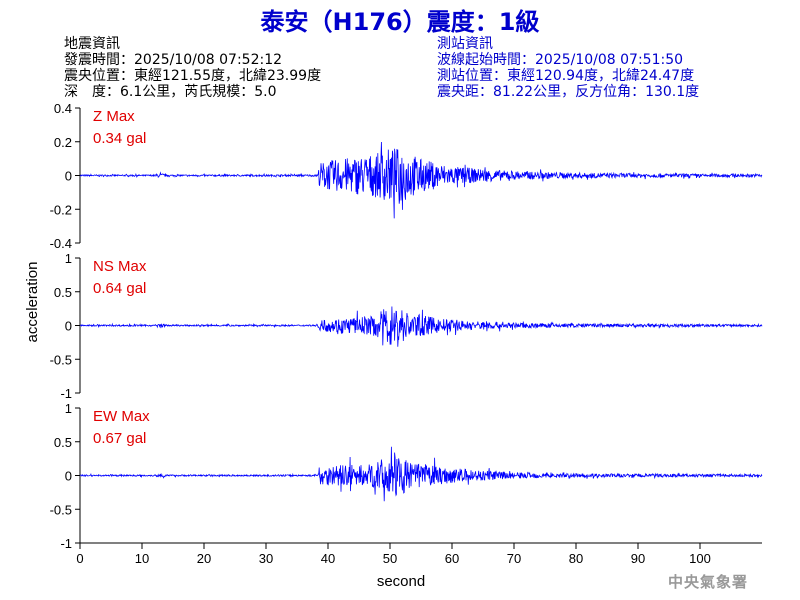 This screenshot has height=600, width=800. What do you see at coordinates (61, 209) in the screenshot?
I see `y-tick-label: -0.2` at bounding box center [61, 209].